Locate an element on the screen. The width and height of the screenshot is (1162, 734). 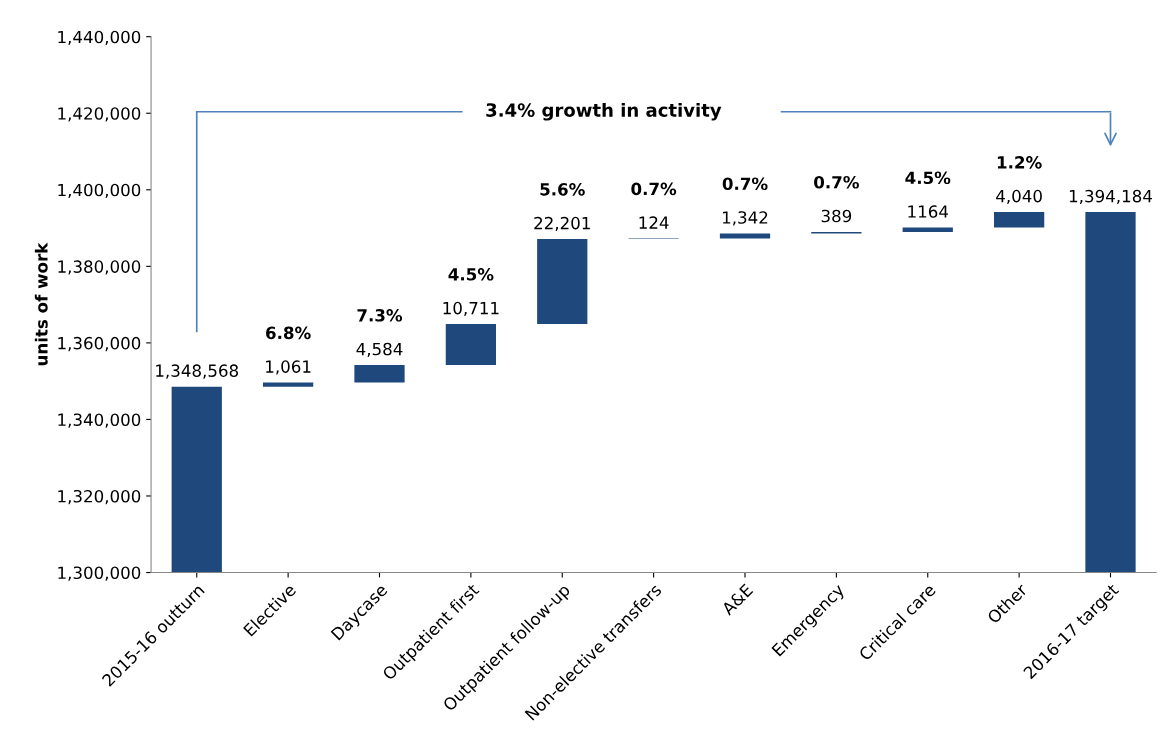
annotation: 7.3% is located at coordinates (380, 315).